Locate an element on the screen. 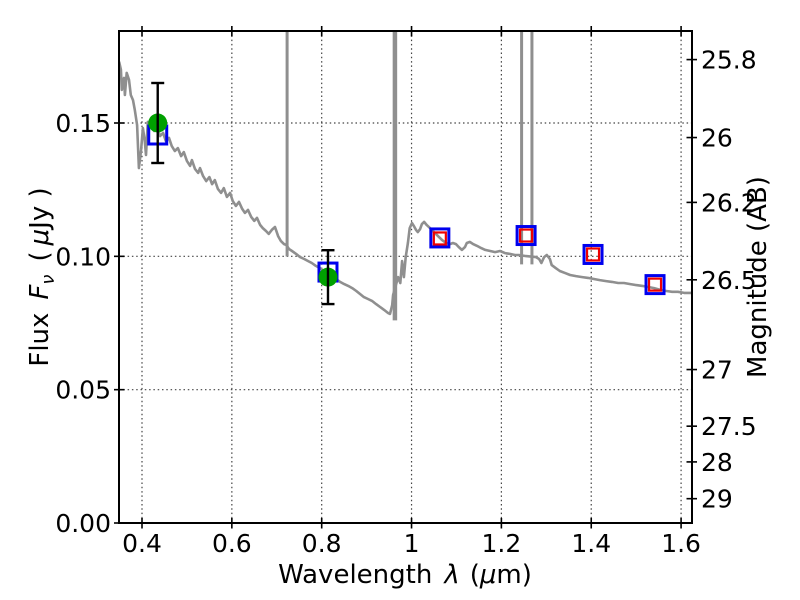 The image size is (800, 600). y-right-tick-label: 28 is located at coordinates (717, 462).